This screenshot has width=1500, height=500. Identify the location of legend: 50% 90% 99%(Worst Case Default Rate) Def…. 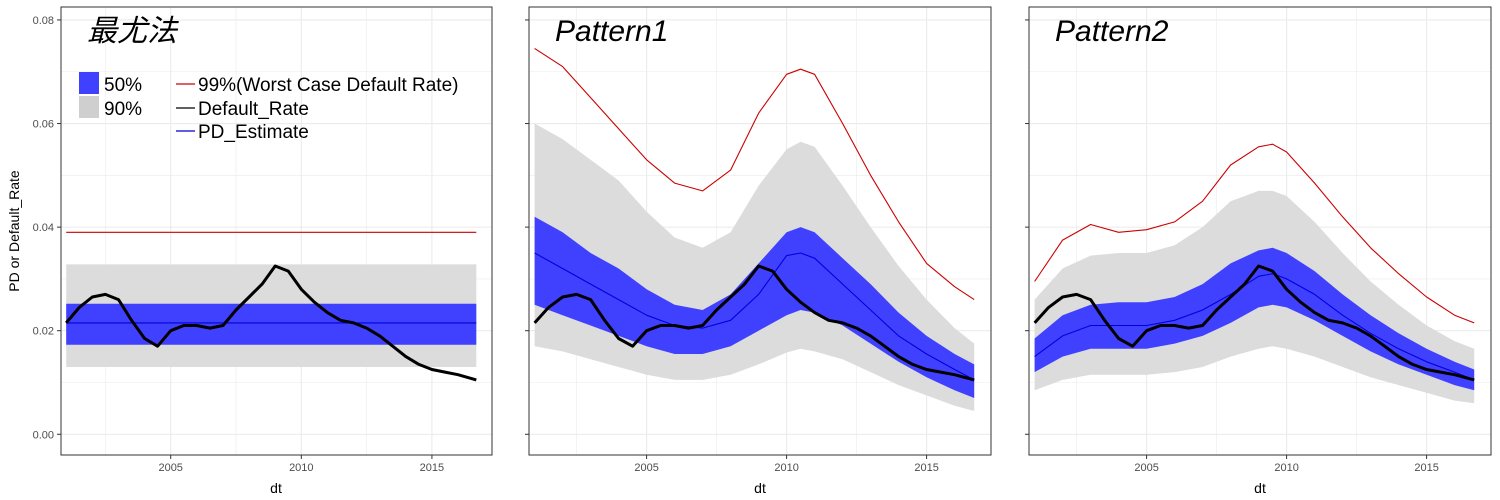
(268, 107).